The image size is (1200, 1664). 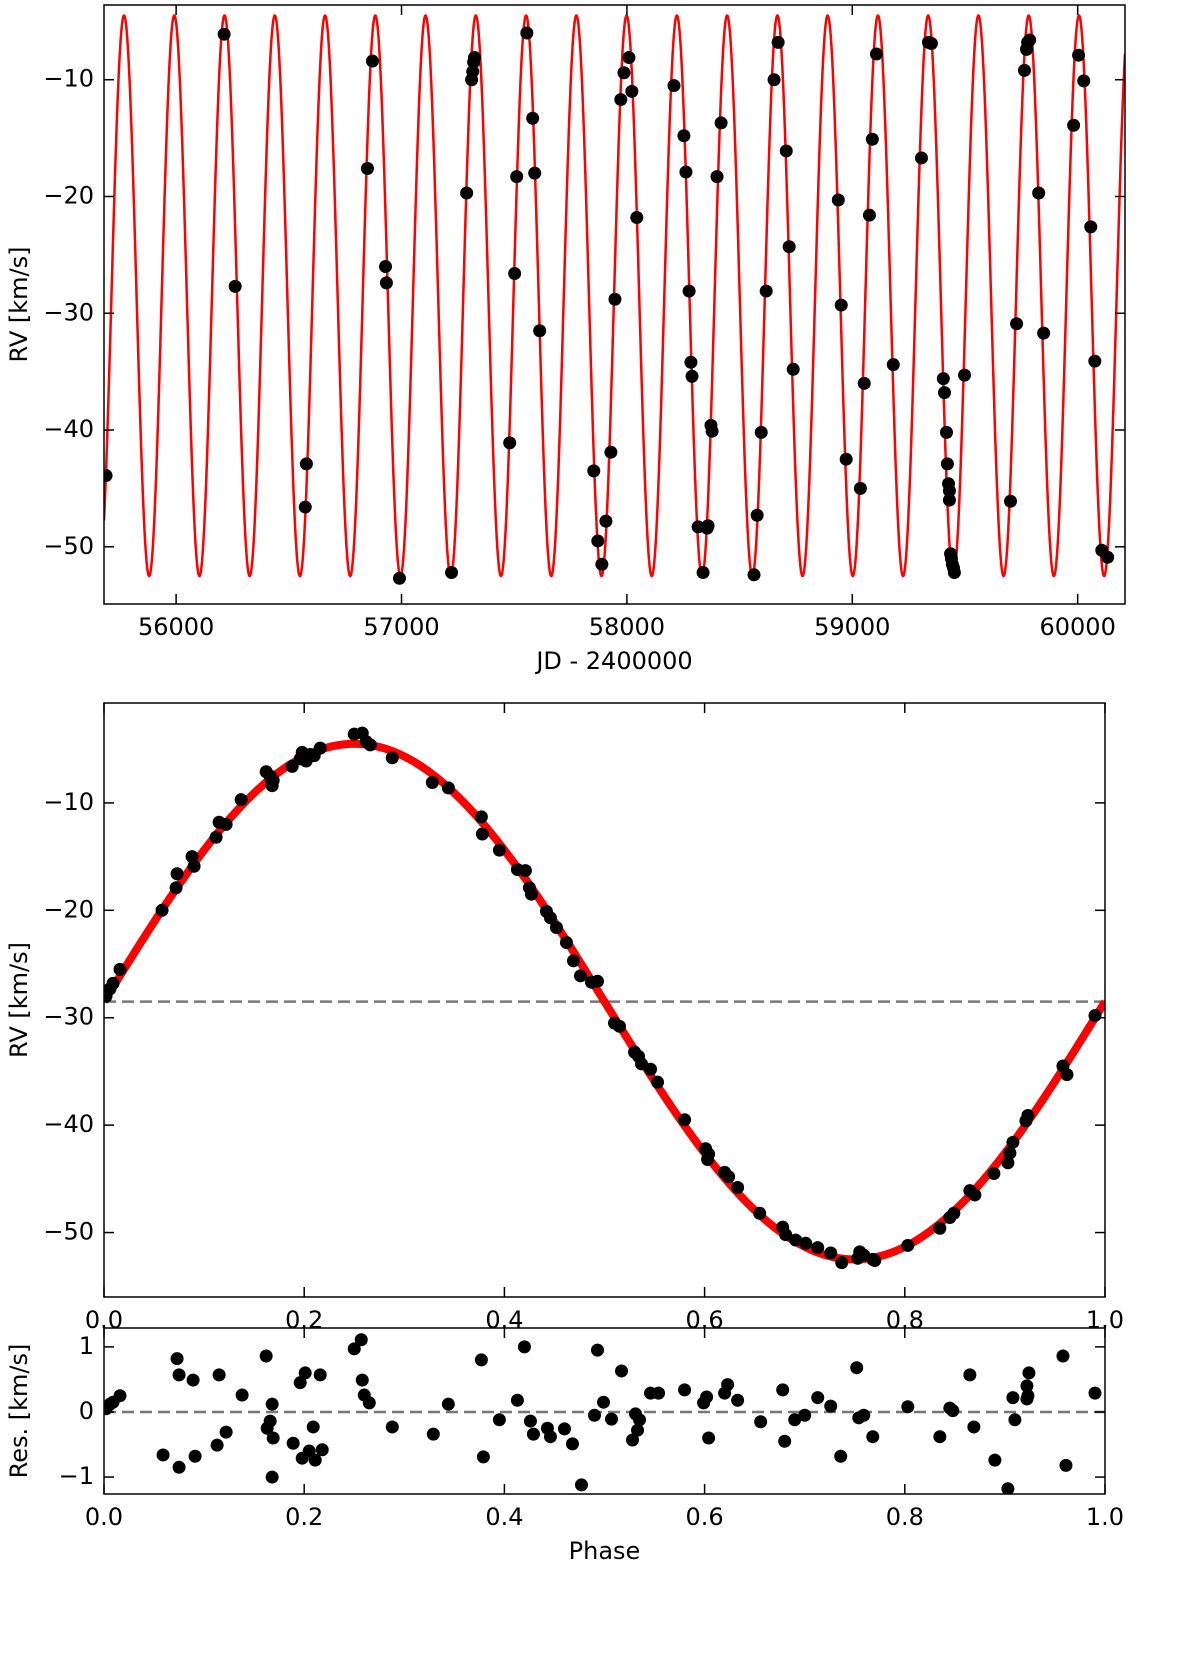 I want to click on y-tick-label: −30, so click(x=68, y=312).